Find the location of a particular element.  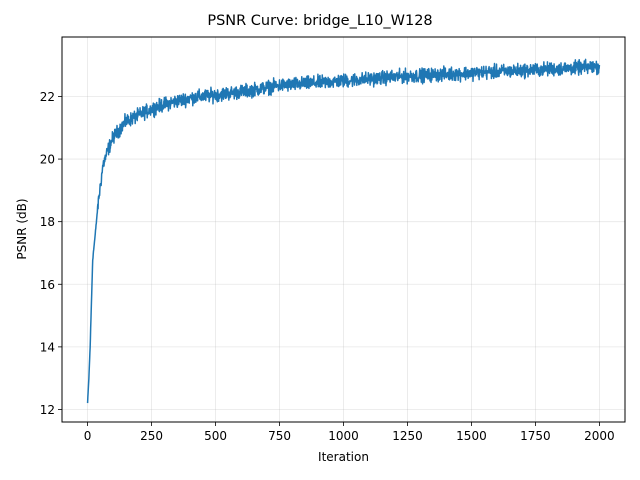

y-tick-label: 12 is located at coordinates (47, 410).